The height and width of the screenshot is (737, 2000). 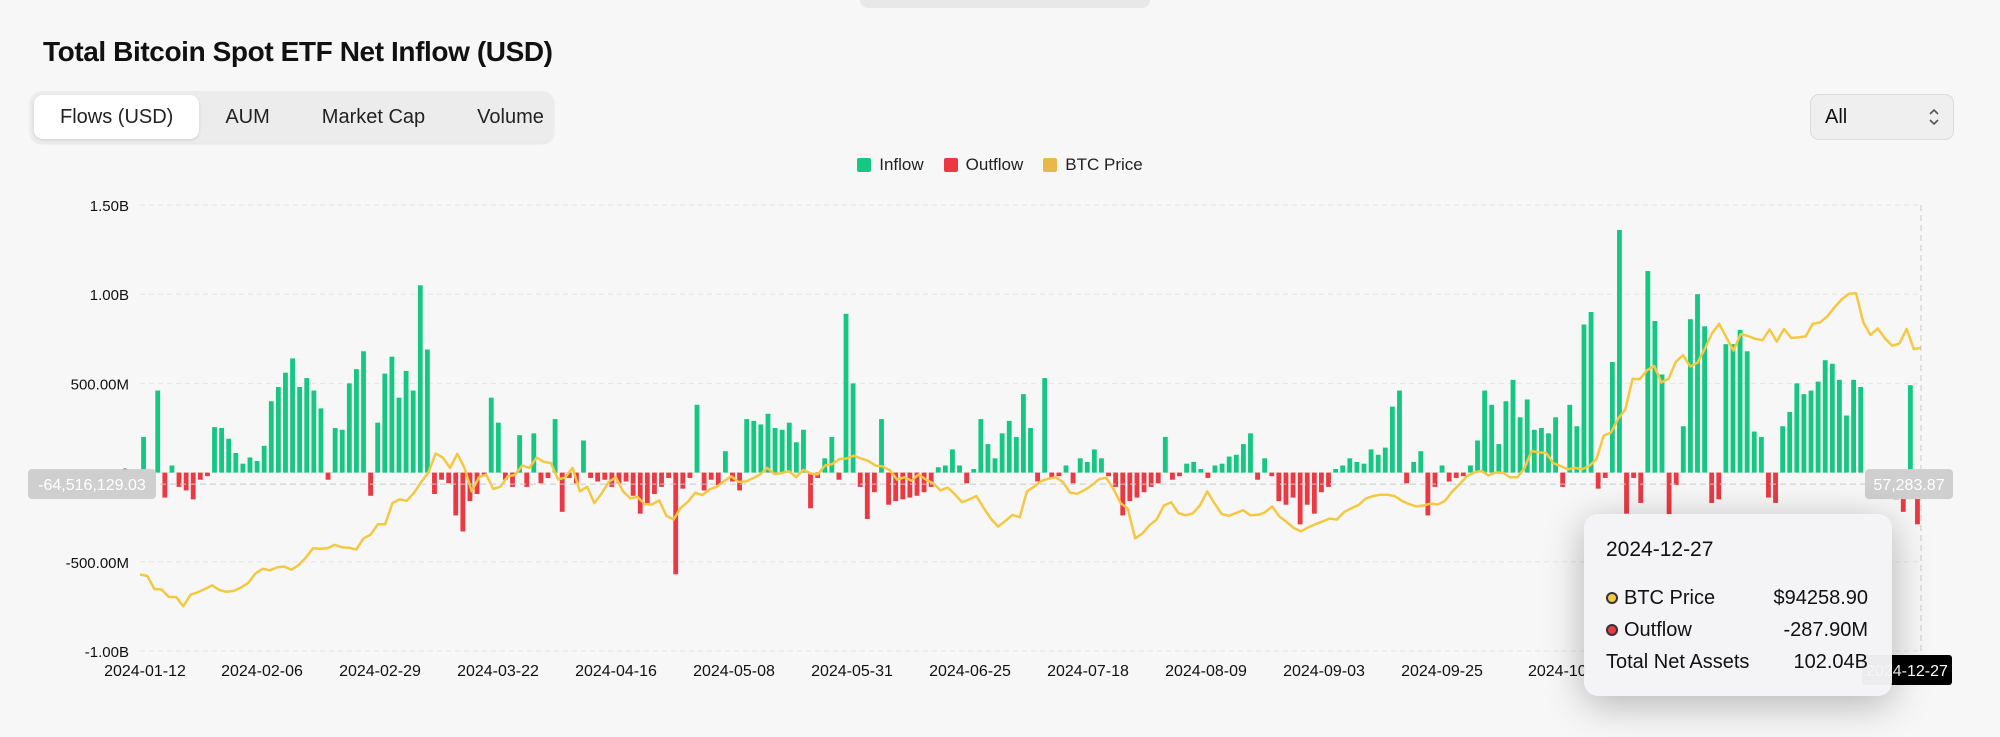 What do you see at coordinates (616, 671) in the screenshot?
I see `x-tick-label: 2024-04-16` at bounding box center [616, 671].